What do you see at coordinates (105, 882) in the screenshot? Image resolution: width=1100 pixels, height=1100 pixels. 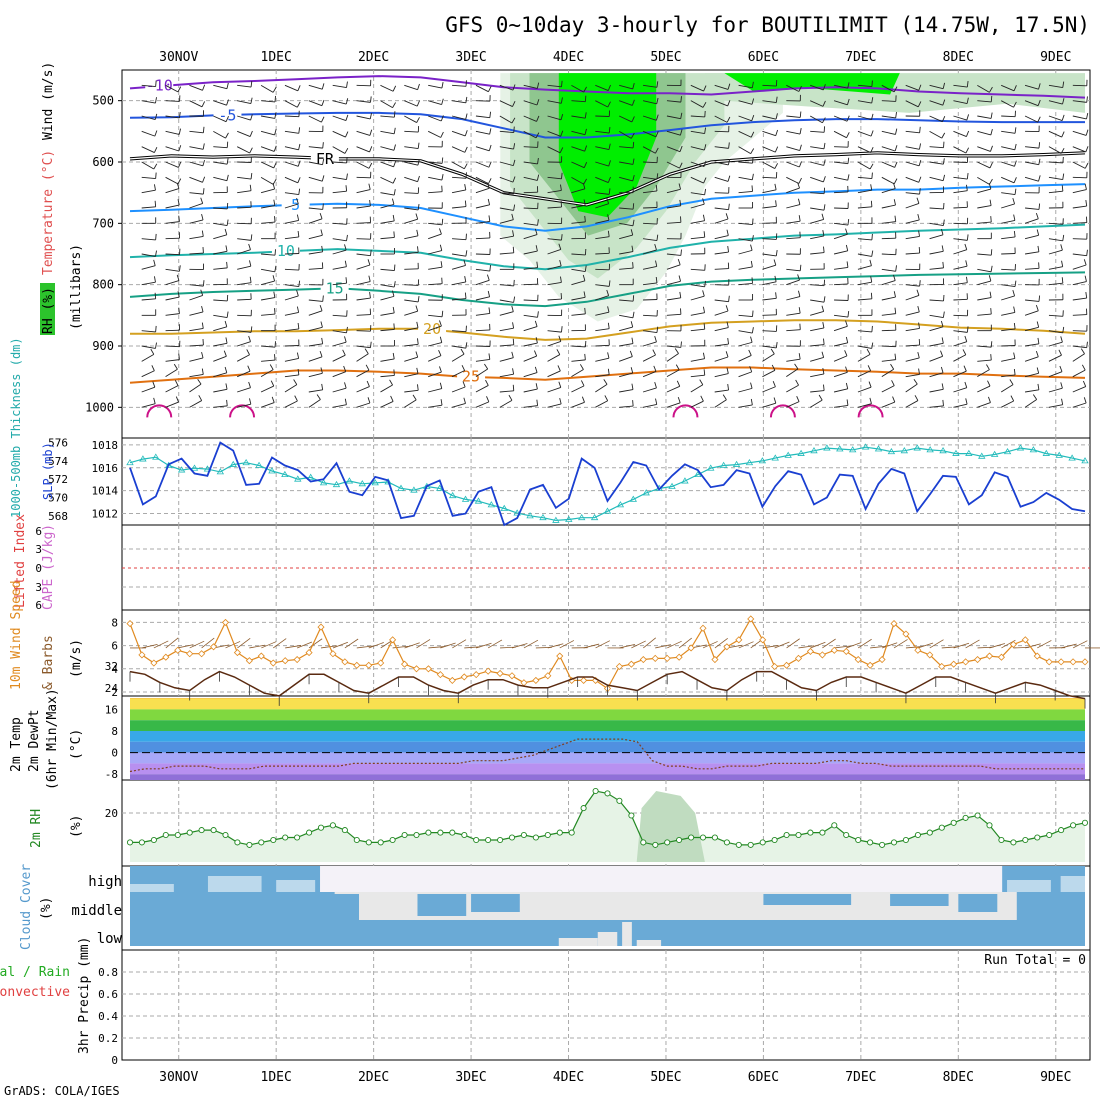 I see `cloud-level-label: high` at bounding box center [105, 882].